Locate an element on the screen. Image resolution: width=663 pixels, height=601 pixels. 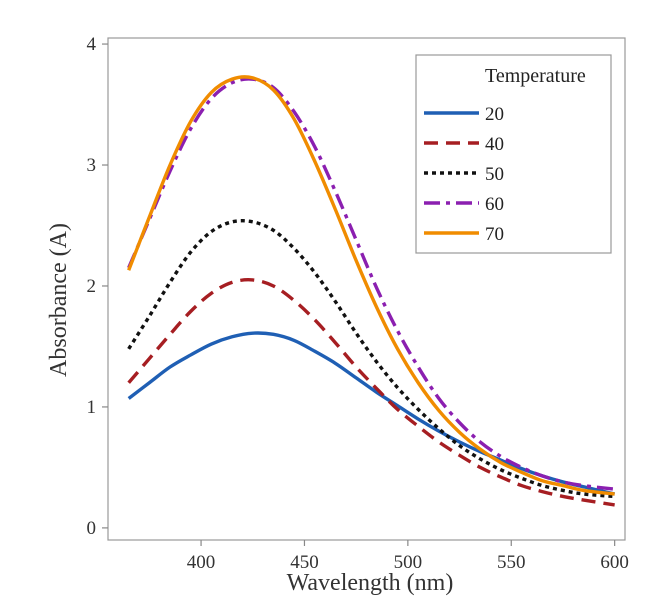
x-tick-label: 600 is located at coordinates (614, 562).